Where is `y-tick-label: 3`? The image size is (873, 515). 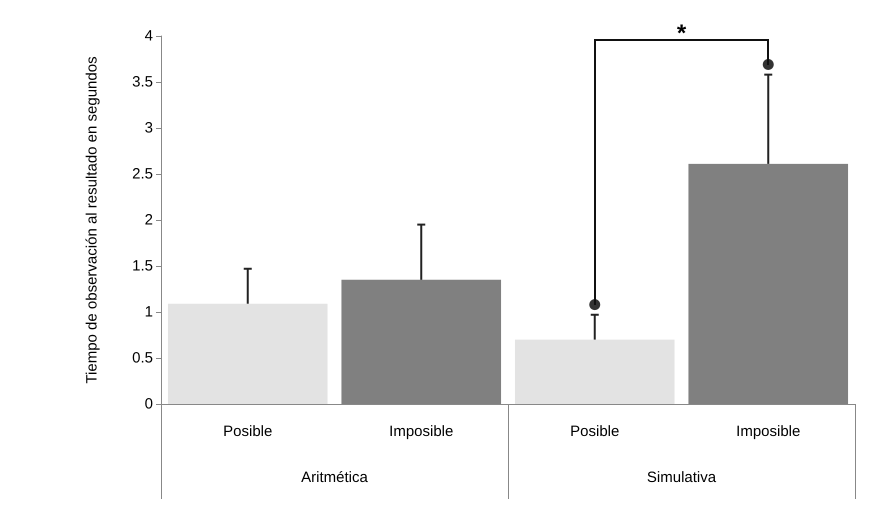
y-tick-label: 3 is located at coordinates (148, 128).